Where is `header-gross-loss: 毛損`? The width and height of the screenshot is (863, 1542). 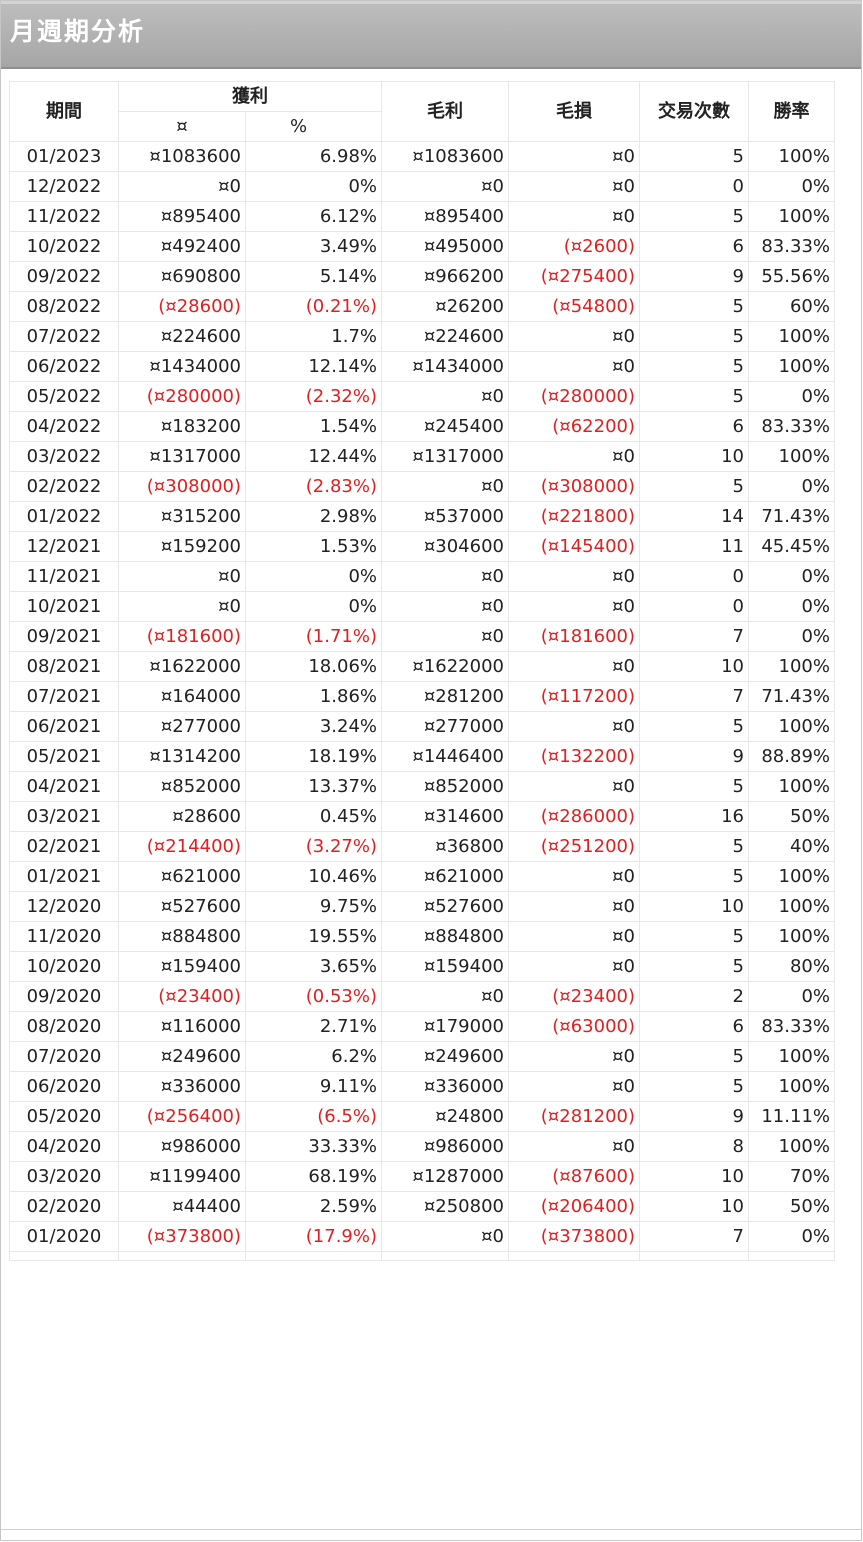 header-gross-loss: 毛損 is located at coordinates (574, 111).